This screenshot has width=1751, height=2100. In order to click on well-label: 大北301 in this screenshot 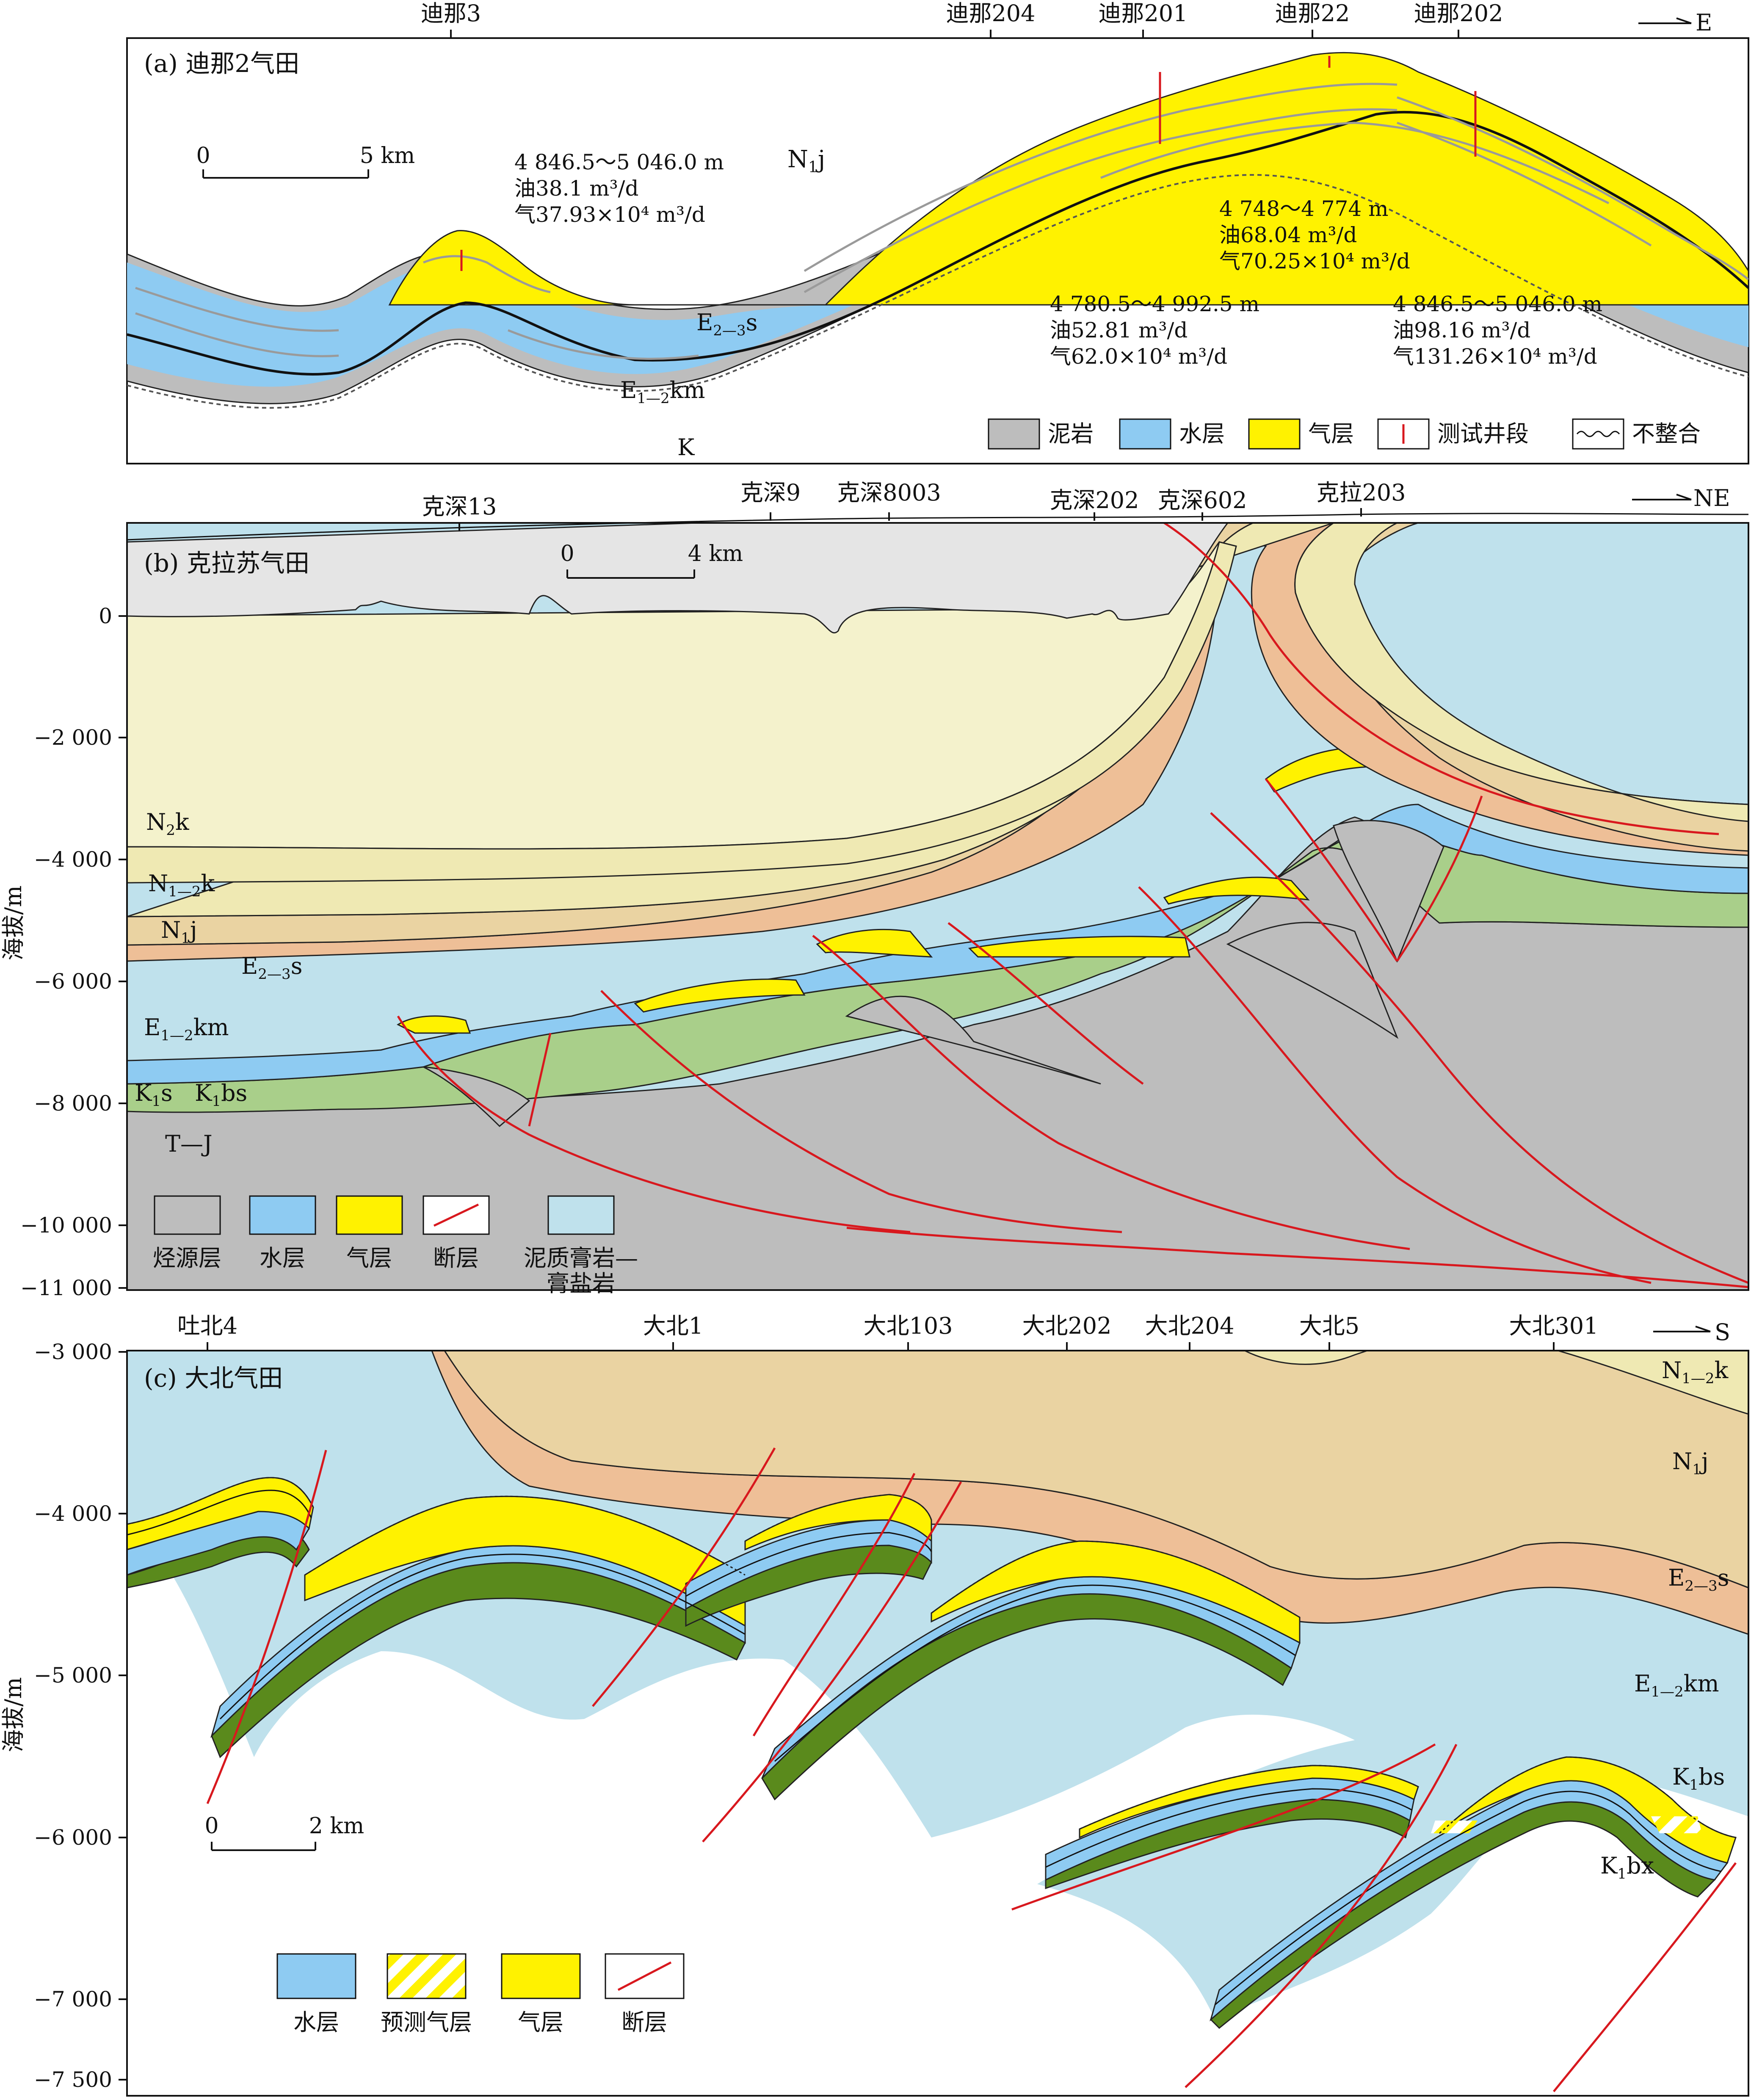, I will do `click(1553, 1326)`.